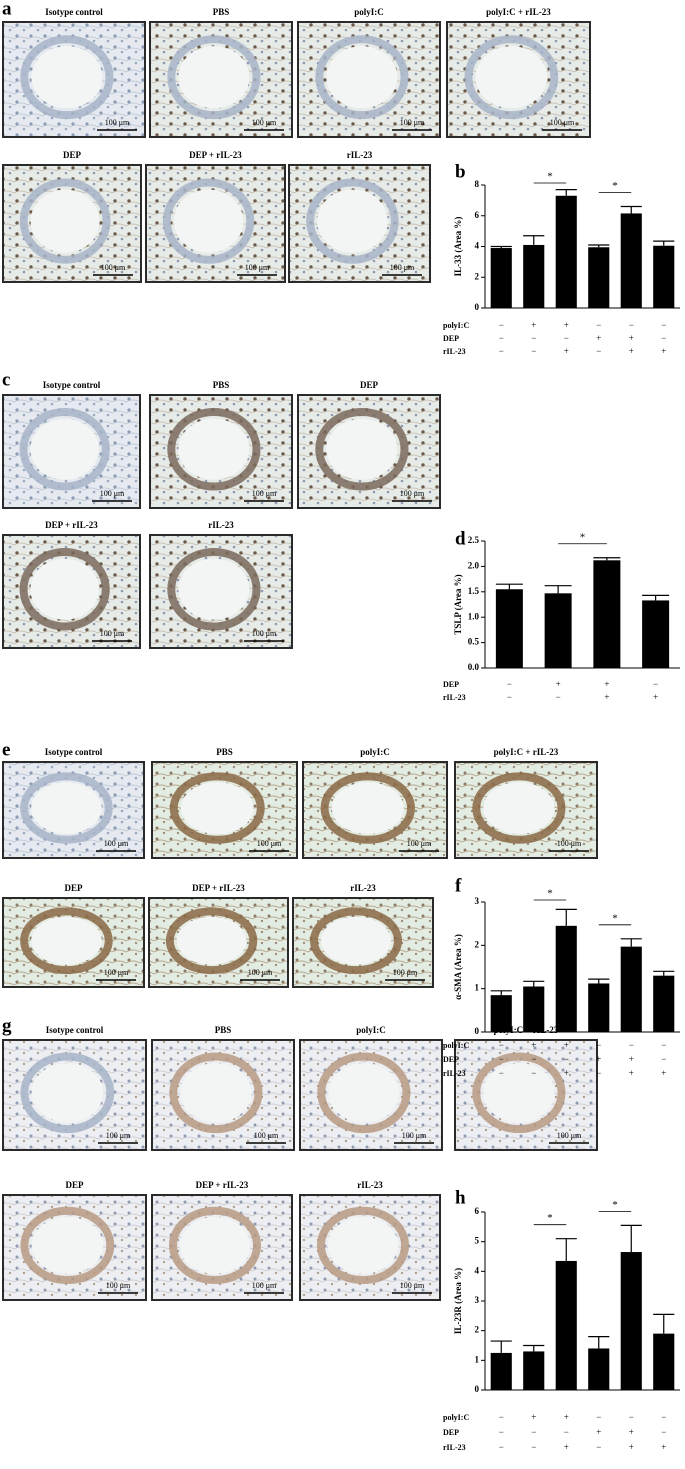 The image size is (685, 1469). I want to click on panel-letter: f, so click(458, 885).